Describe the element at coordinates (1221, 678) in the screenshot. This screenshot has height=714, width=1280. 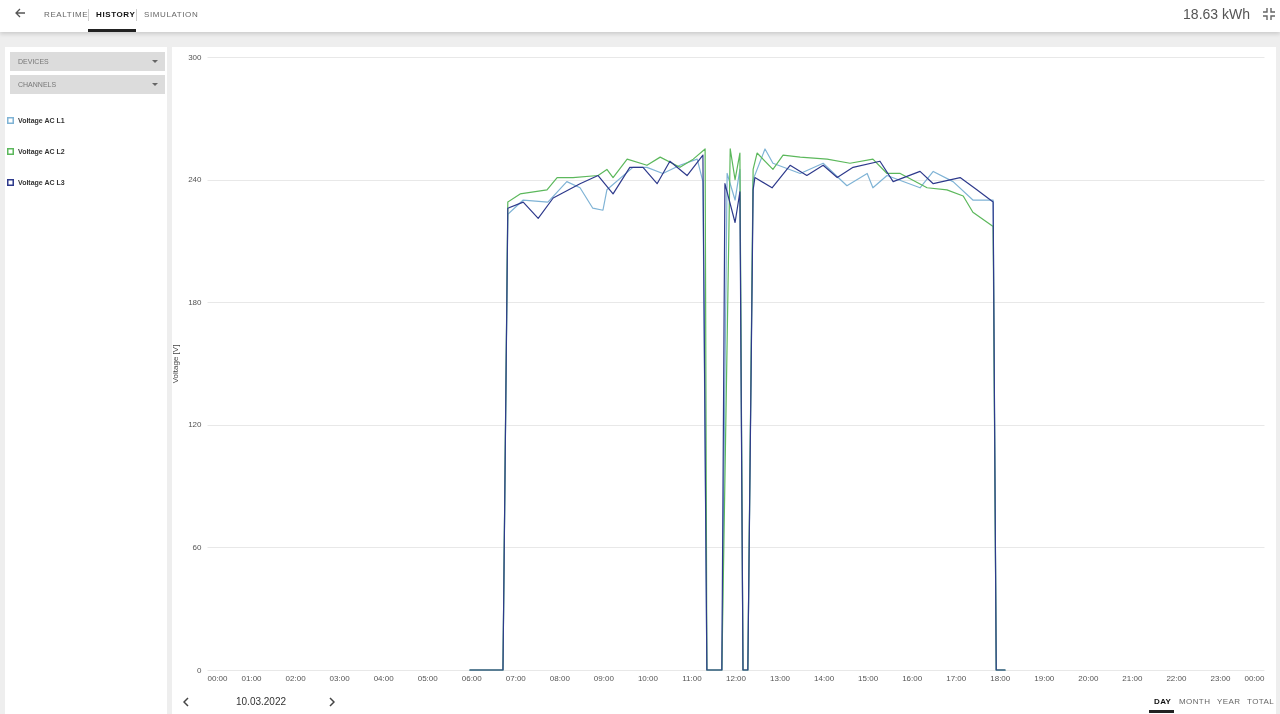
I see `x-tick-label: 23:00` at that location.